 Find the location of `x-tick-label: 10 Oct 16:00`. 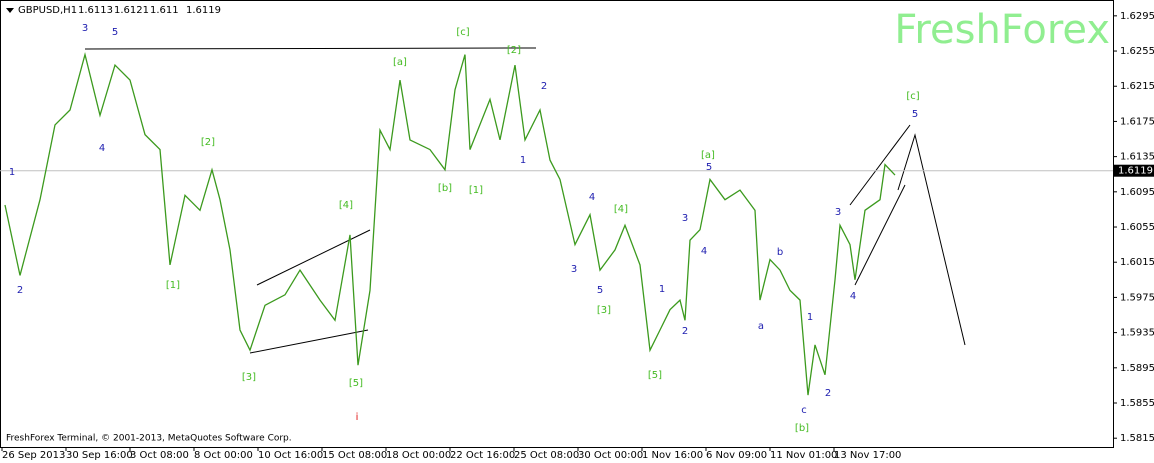

x-tick-label: 10 Oct 16:00 is located at coordinates (290, 455).